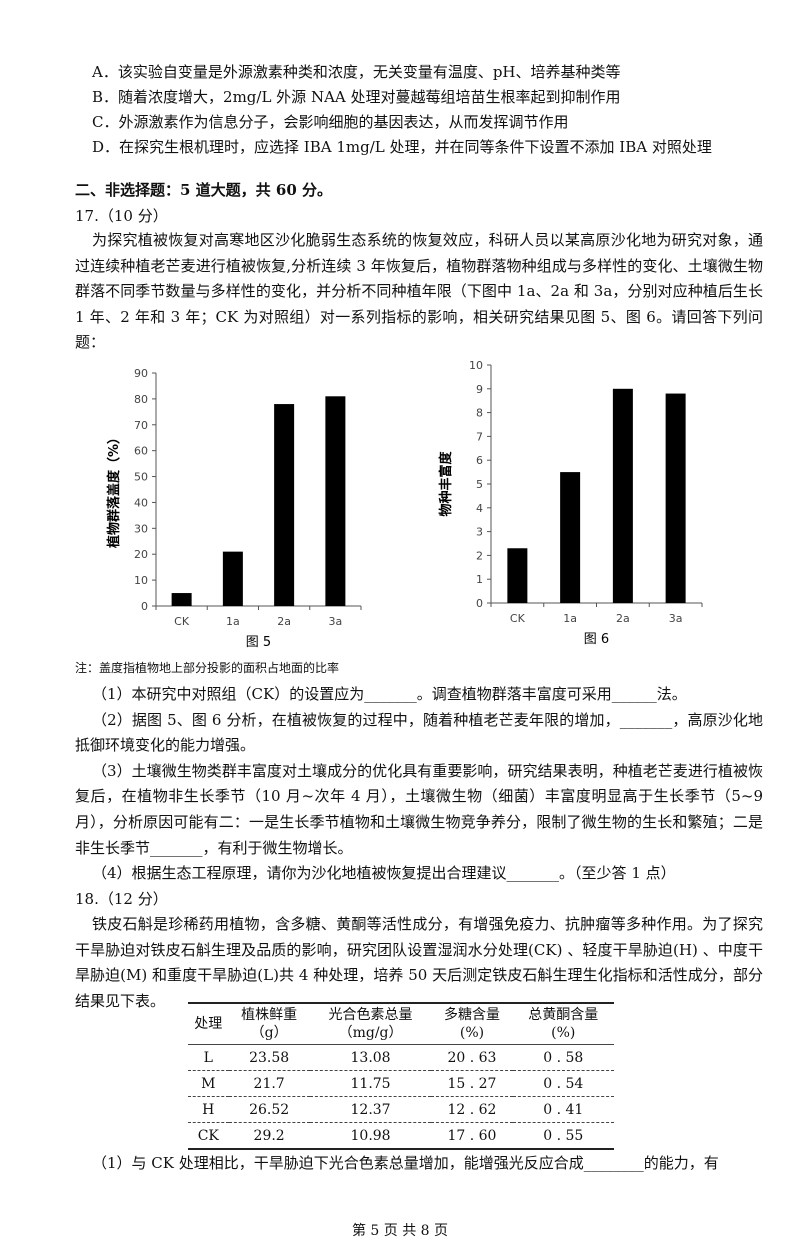 This screenshot has height=1254, width=800. What do you see at coordinates (203, 190) in the screenshot?
I see `section-title: 二、非选择题：5 道大题，共 60 分。` at bounding box center [203, 190].